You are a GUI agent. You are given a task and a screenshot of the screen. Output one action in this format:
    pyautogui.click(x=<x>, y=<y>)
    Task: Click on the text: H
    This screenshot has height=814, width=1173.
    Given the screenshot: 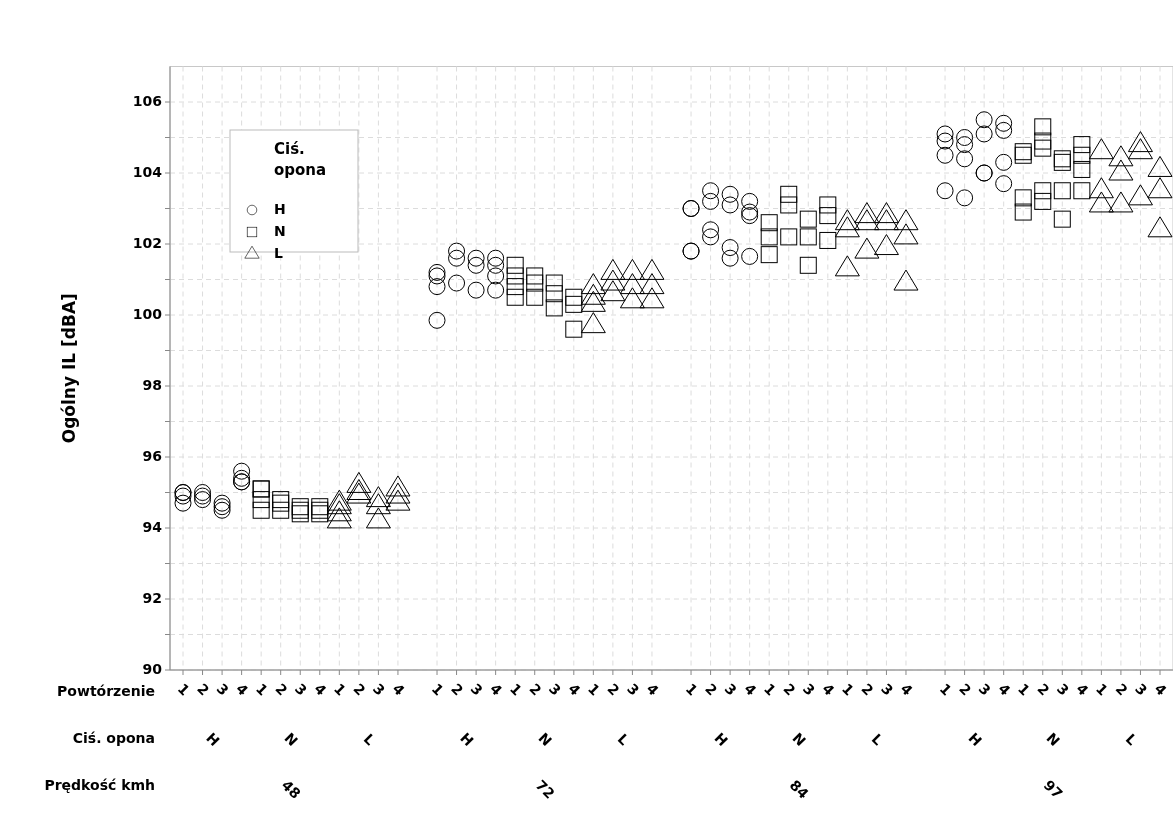 What is the action you would take?
    pyautogui.click(x=213, y=739)
    